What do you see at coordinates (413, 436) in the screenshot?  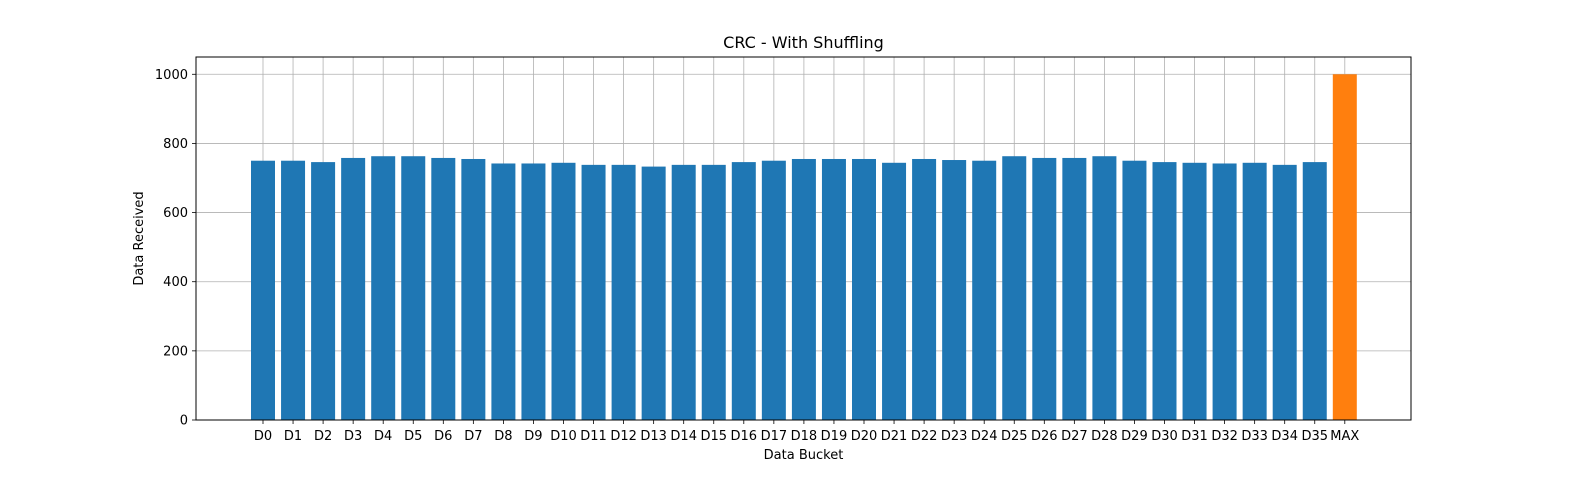 I see `x-tick-label: D5` at bounding box center [413, 436].